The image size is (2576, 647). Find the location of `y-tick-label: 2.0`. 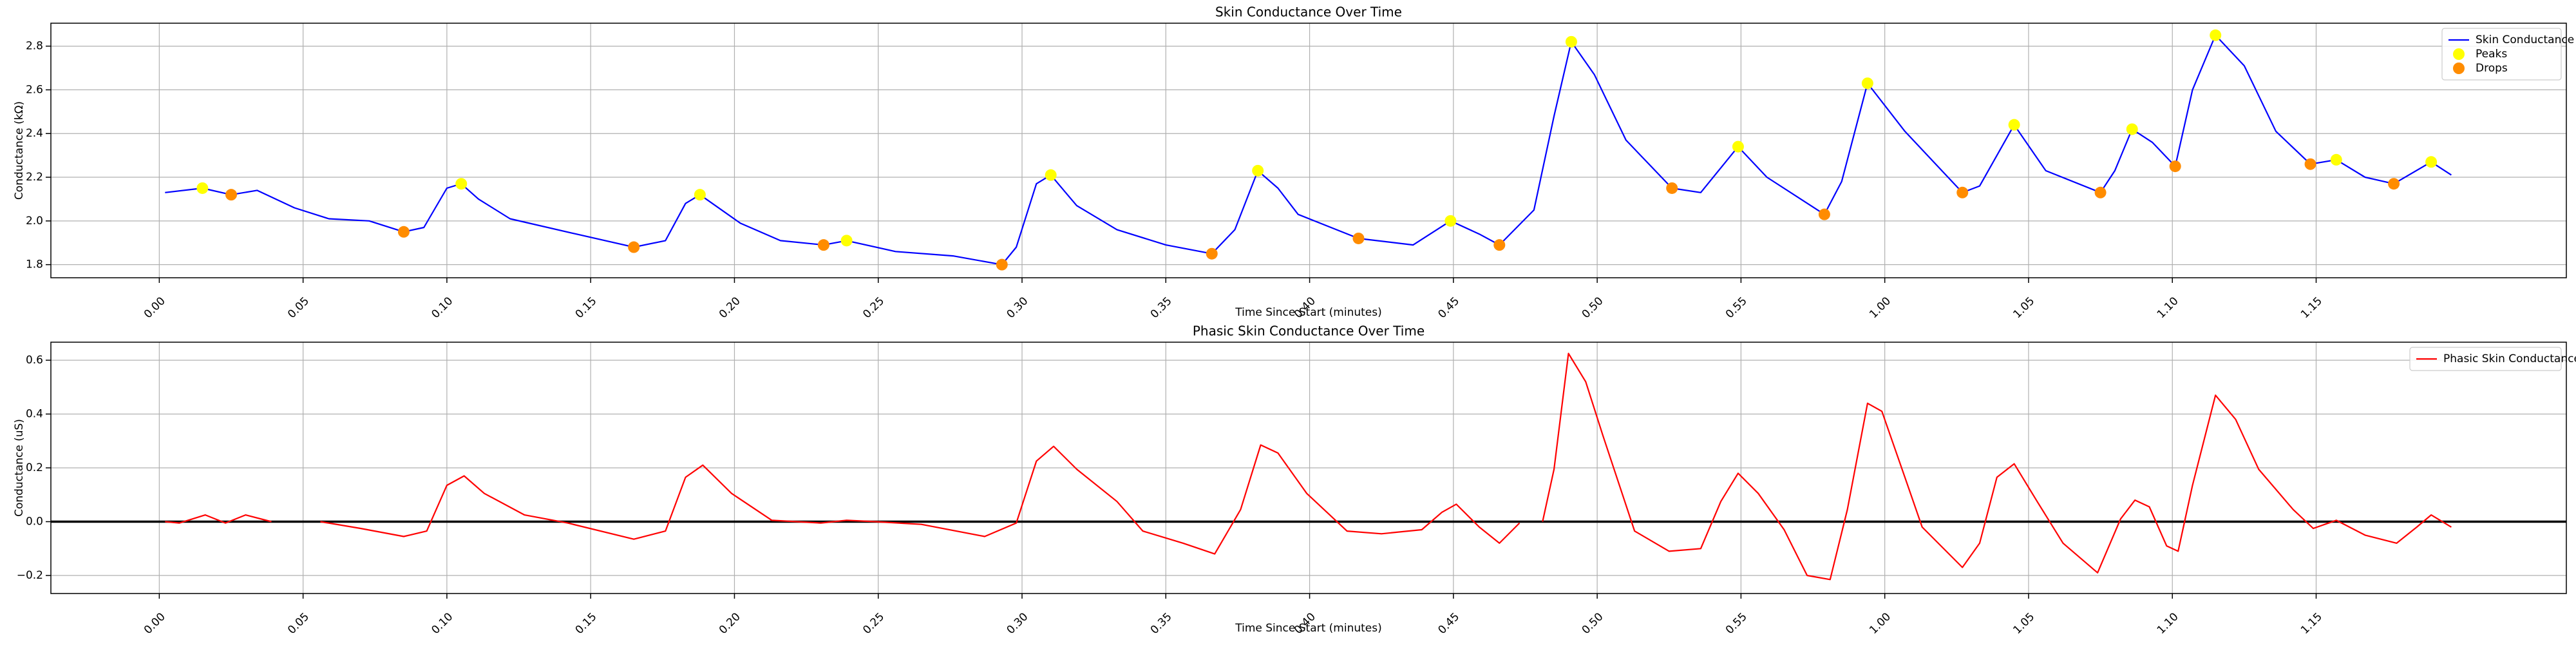

y-tick-label: 2.0 is located at coordinates (34, 221).